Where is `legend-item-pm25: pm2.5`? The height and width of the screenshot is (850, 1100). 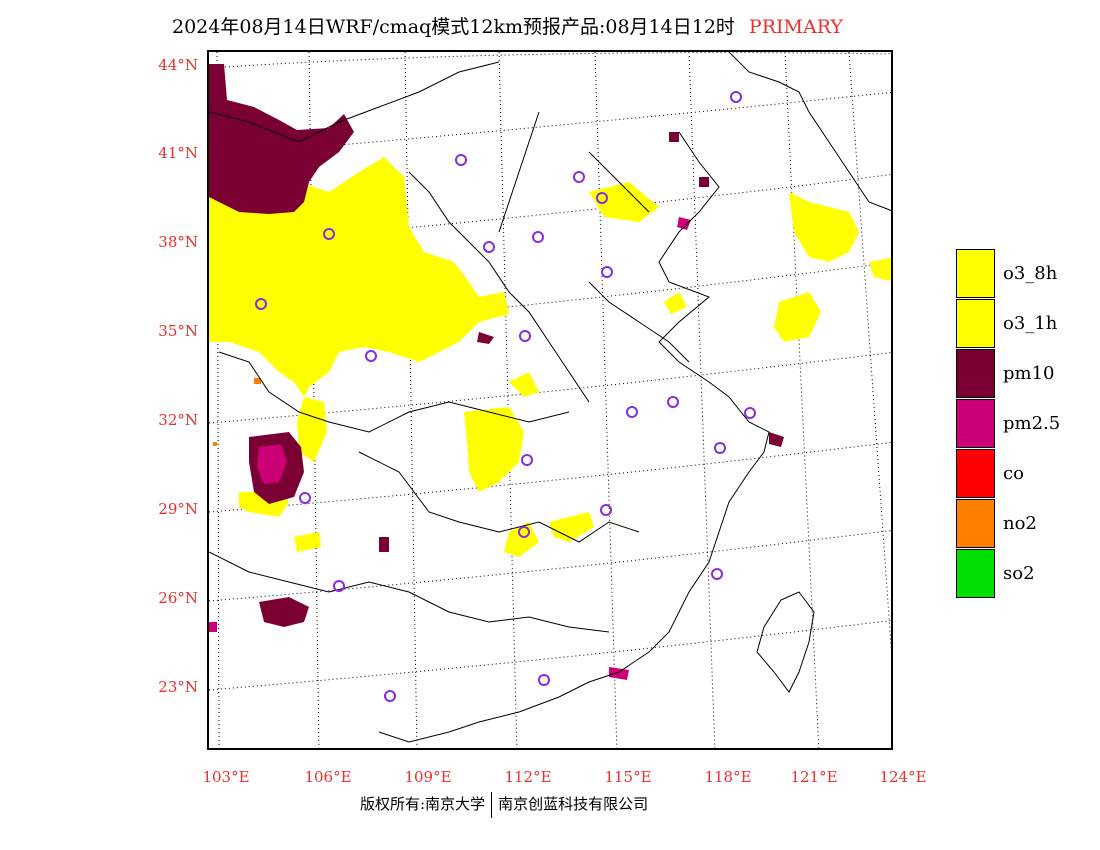 legend-item-pm25: pm2.5 is located at coordinates (1008, 423).